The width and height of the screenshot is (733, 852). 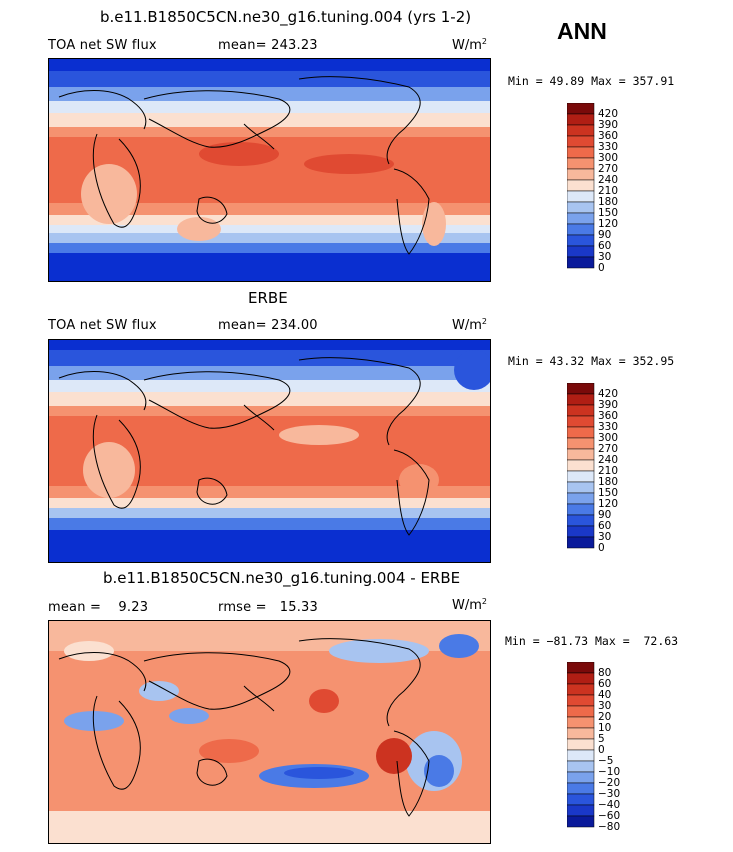 What do you see at coordinates (604, 257) in the screenshot?
I see `colorbar-tick-label: 30` at bounding box center [604, 257].